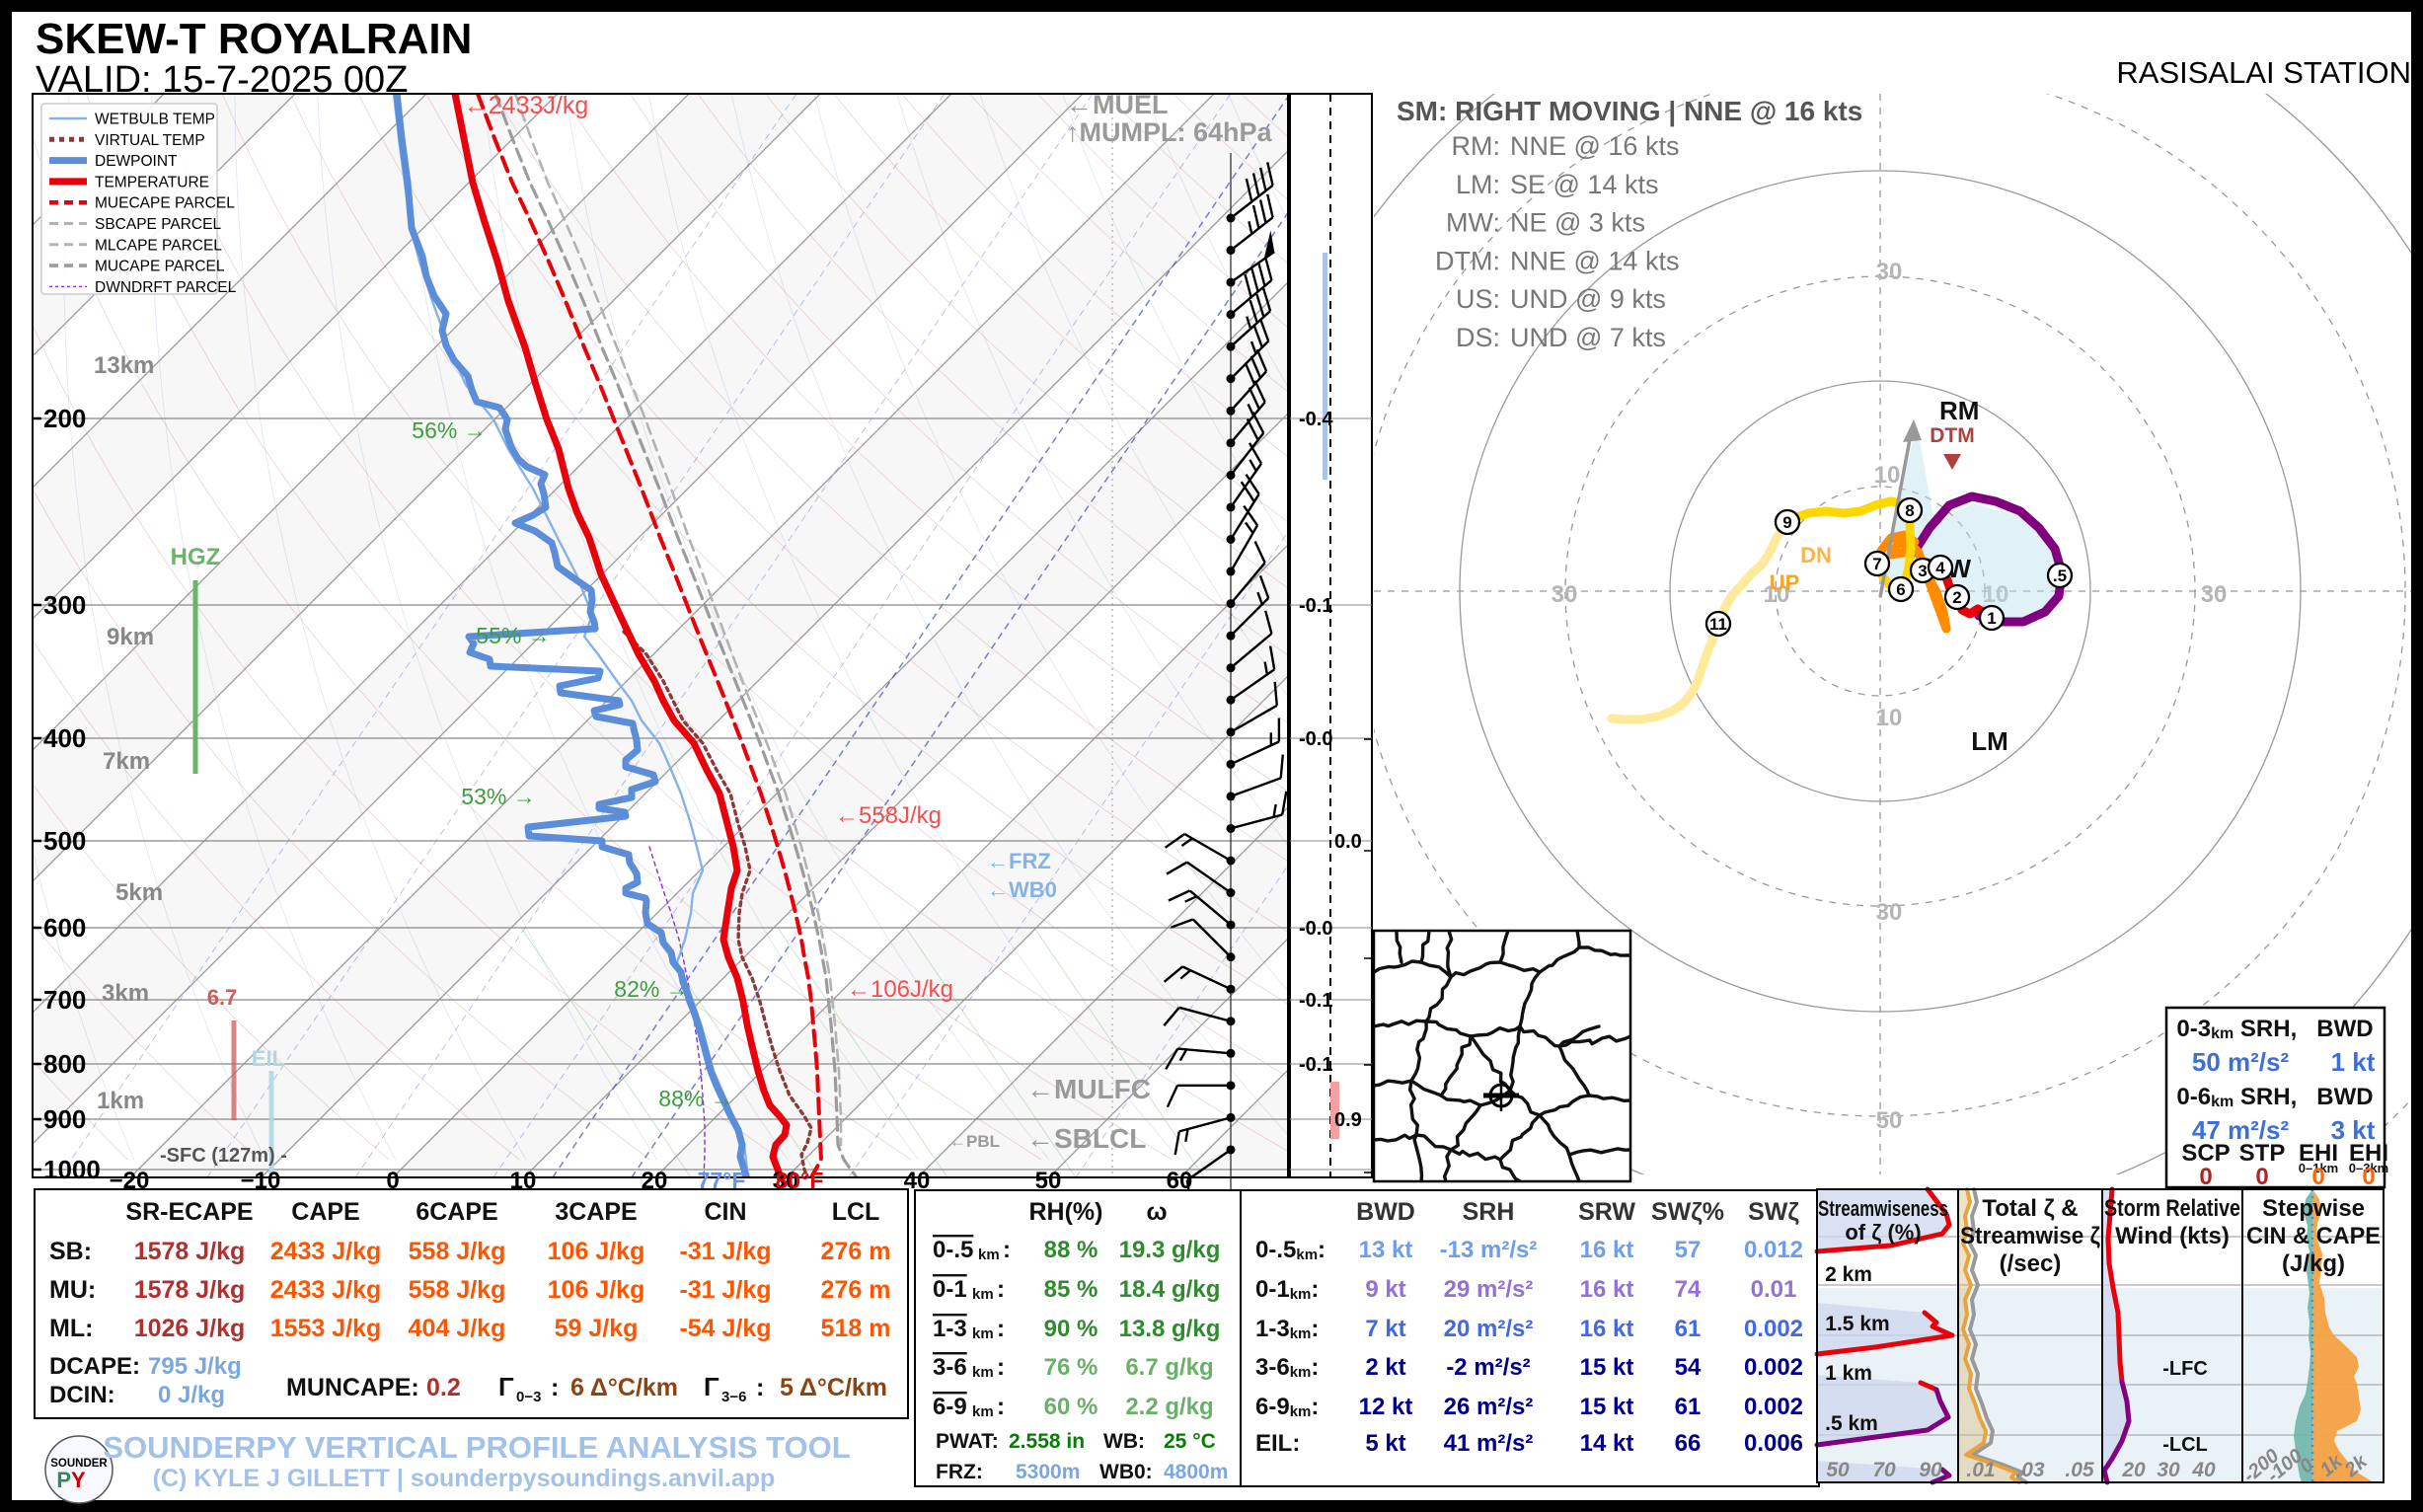 The width and height of the screenshot is (2423, 1512). Describe the element at coordinates (1386, 1250) in the screenshot. I see `svg-text: 13 kt` at that location.